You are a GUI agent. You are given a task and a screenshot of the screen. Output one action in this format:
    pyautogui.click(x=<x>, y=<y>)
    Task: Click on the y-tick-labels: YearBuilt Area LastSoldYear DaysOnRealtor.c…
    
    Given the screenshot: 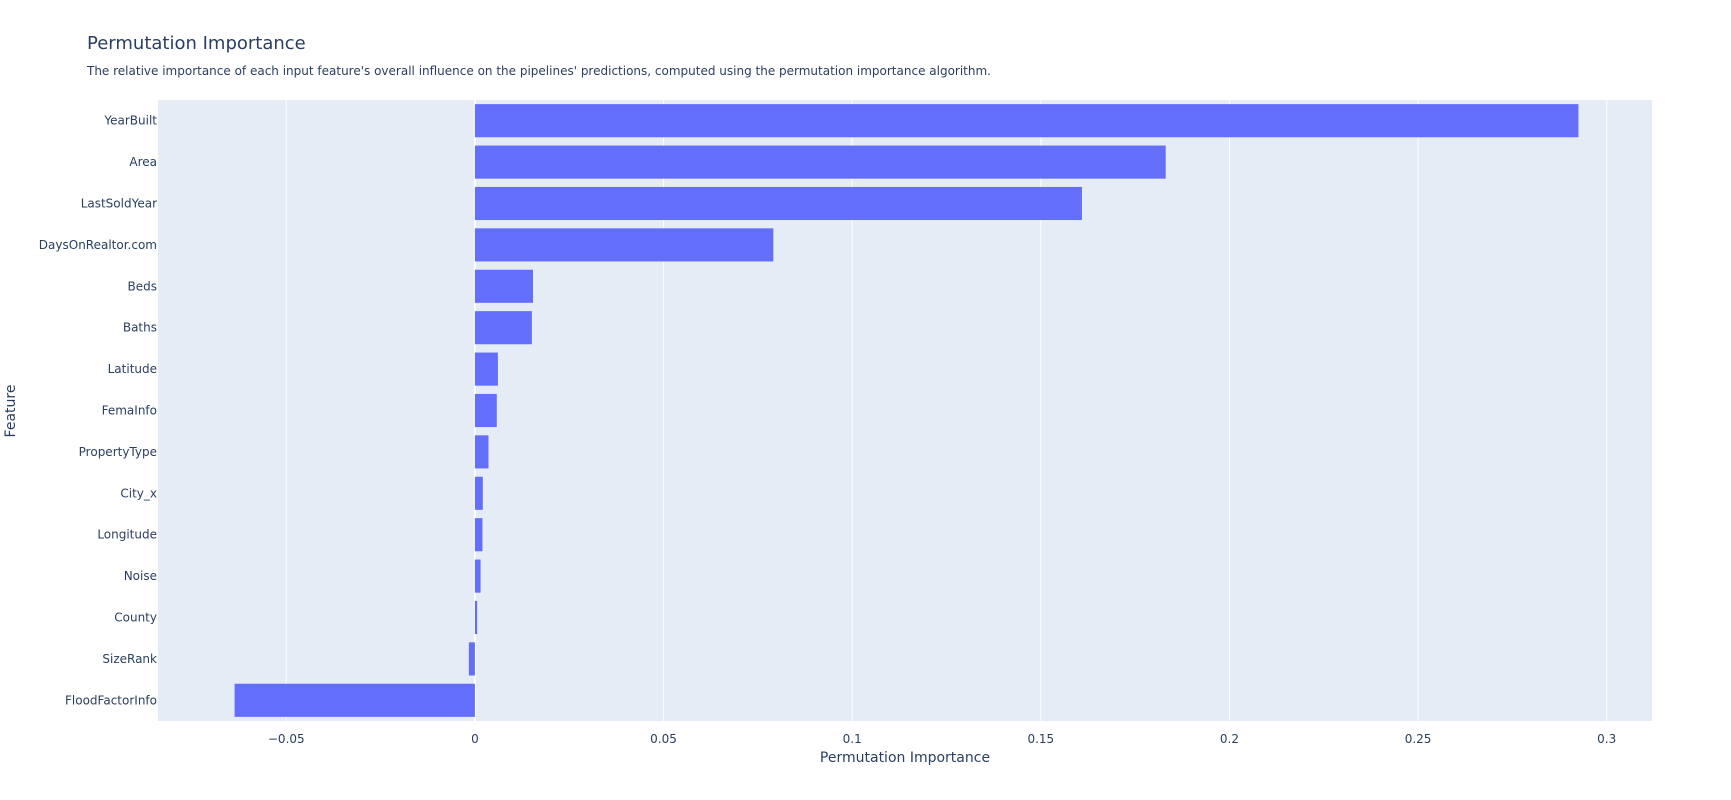 What is the action you would take?
    pyautogui.click(x=98, y=411)
    